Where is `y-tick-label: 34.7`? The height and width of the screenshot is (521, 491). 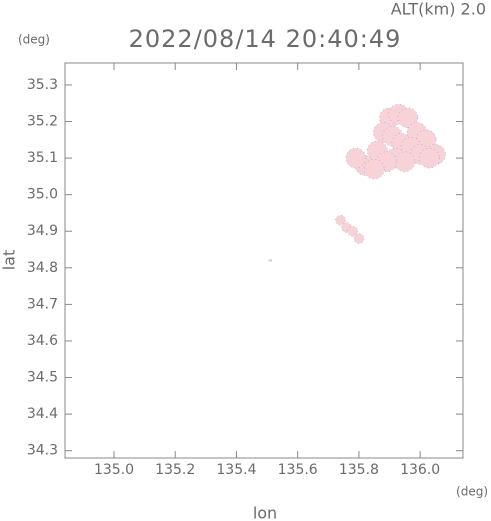 y-tick-label: 34.7 is located at coordinates (42, 304).